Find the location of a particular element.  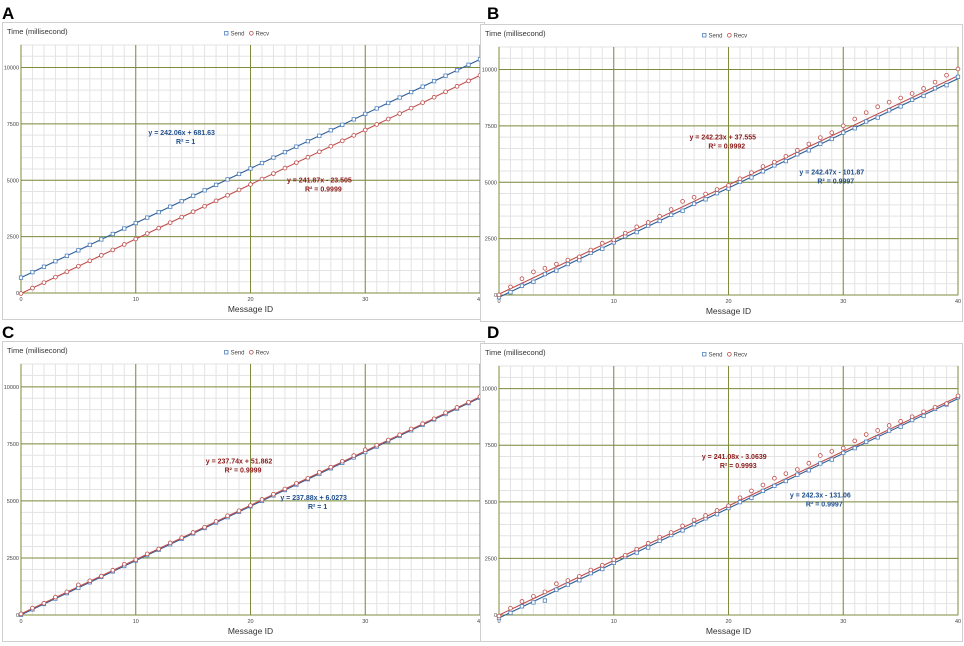

equation-send: y = 242.47x - 101.87 is located at coordinates (831, 172).